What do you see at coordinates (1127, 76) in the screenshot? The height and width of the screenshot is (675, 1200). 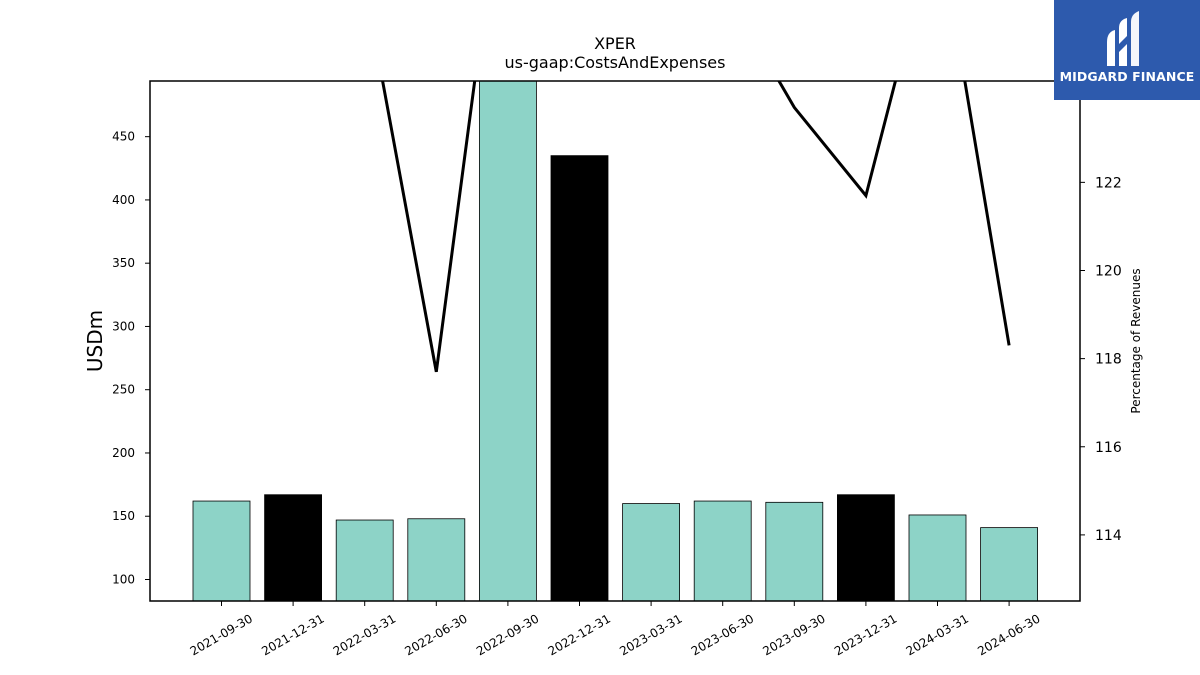 I see `logo-text: MIDGARD FINANCE` at bounding box center [1127, 76].